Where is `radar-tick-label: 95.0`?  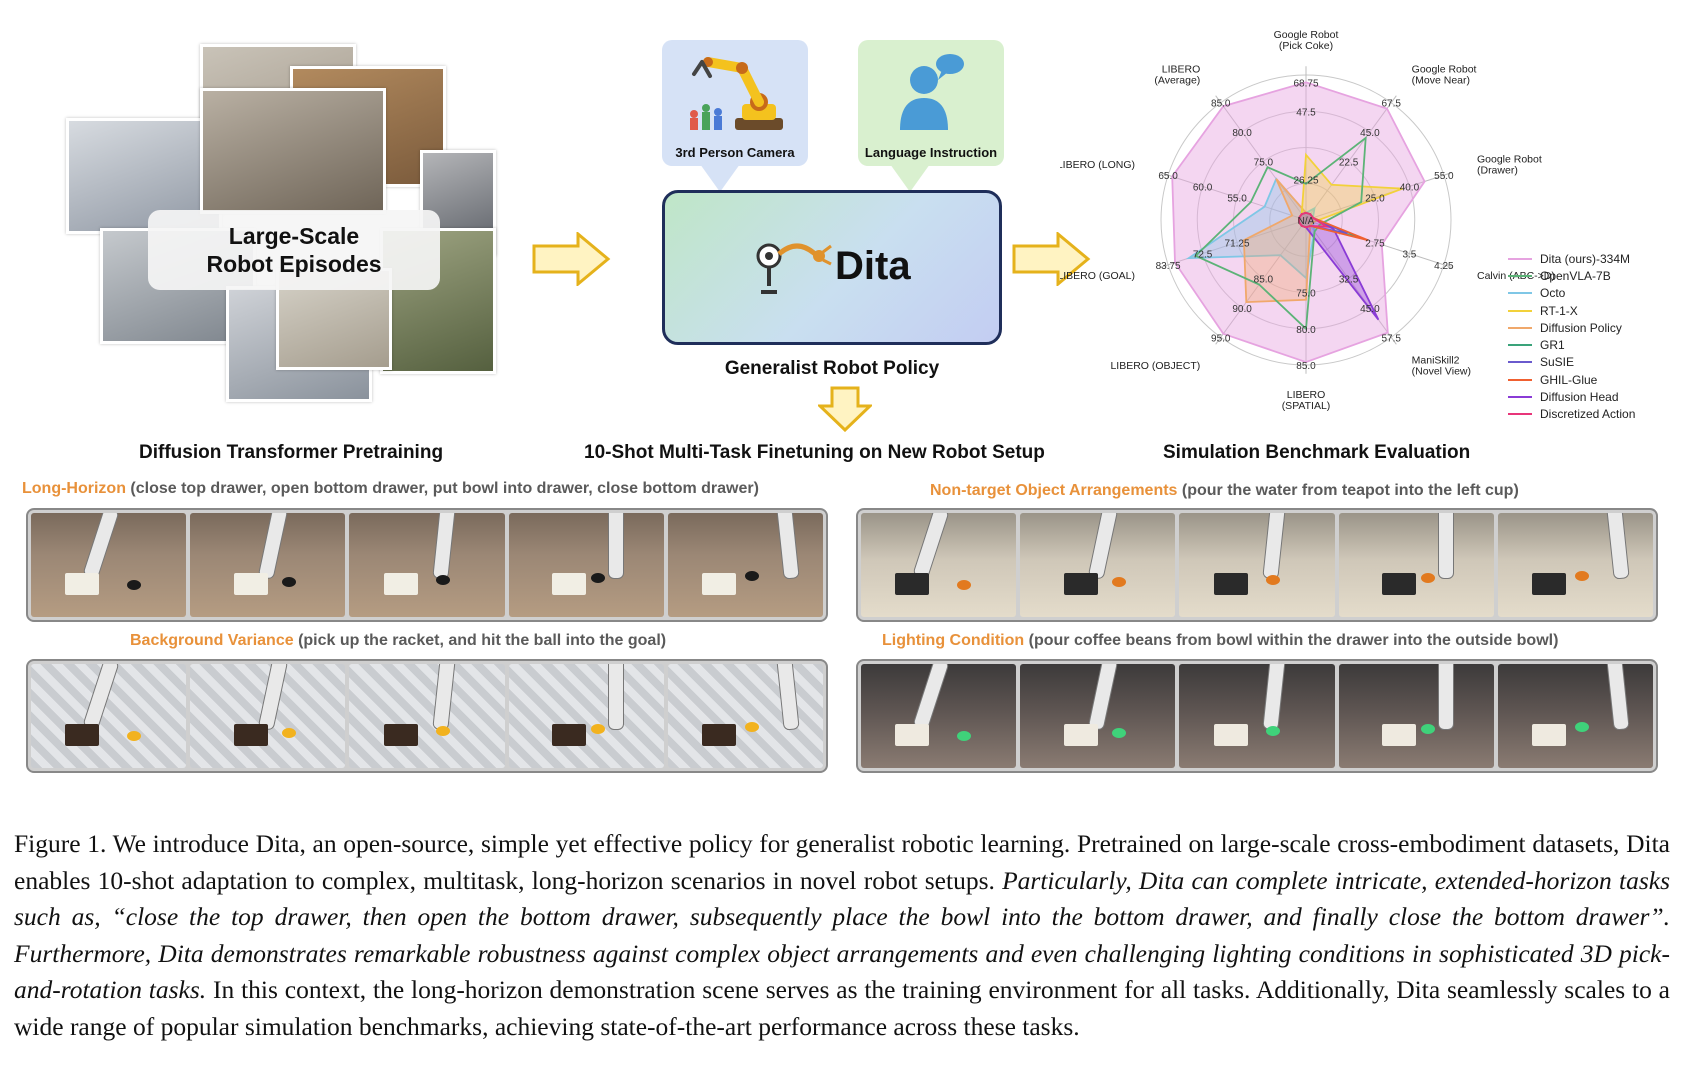
radar-tick-label: 95.0 is located at coordinates (1221, 338).